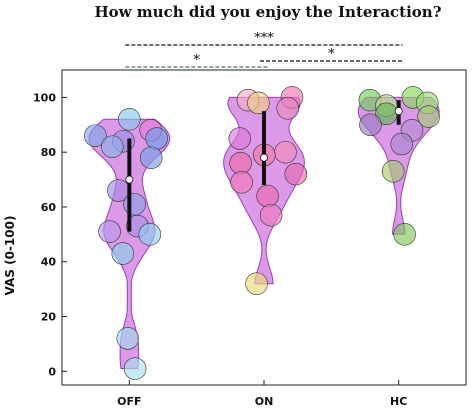 This screenshot has height=413, width=474. What do you see at coordinates (44, 97) in the screenshot?
I see `y-tick-label: 100` at bounding box center [44, 97].